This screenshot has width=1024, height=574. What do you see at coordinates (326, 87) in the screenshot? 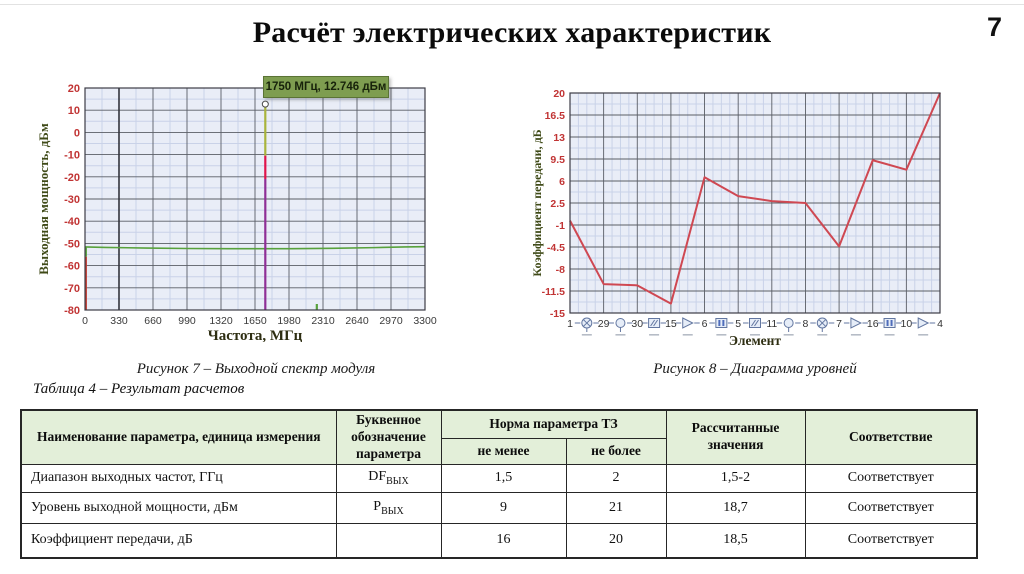
I see `spectrum-marker-label: 1750 МГц, 12.746 дБм` at bounding box center [326, 87].